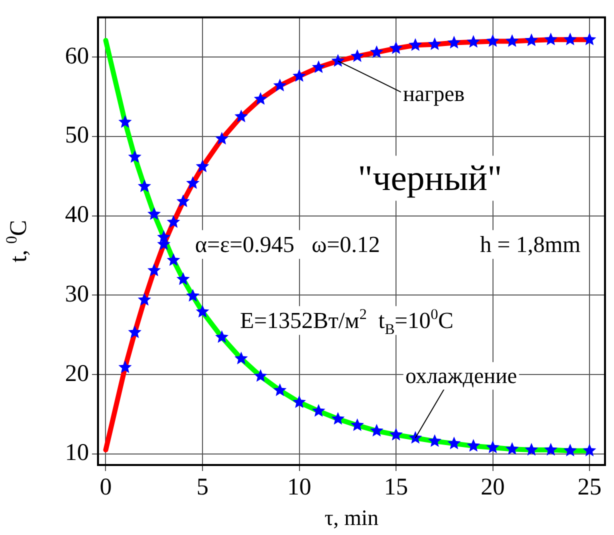  Describe the element at coordinates (77, 56) in the screenshot. I see `y-tick-label: 60` at that location.